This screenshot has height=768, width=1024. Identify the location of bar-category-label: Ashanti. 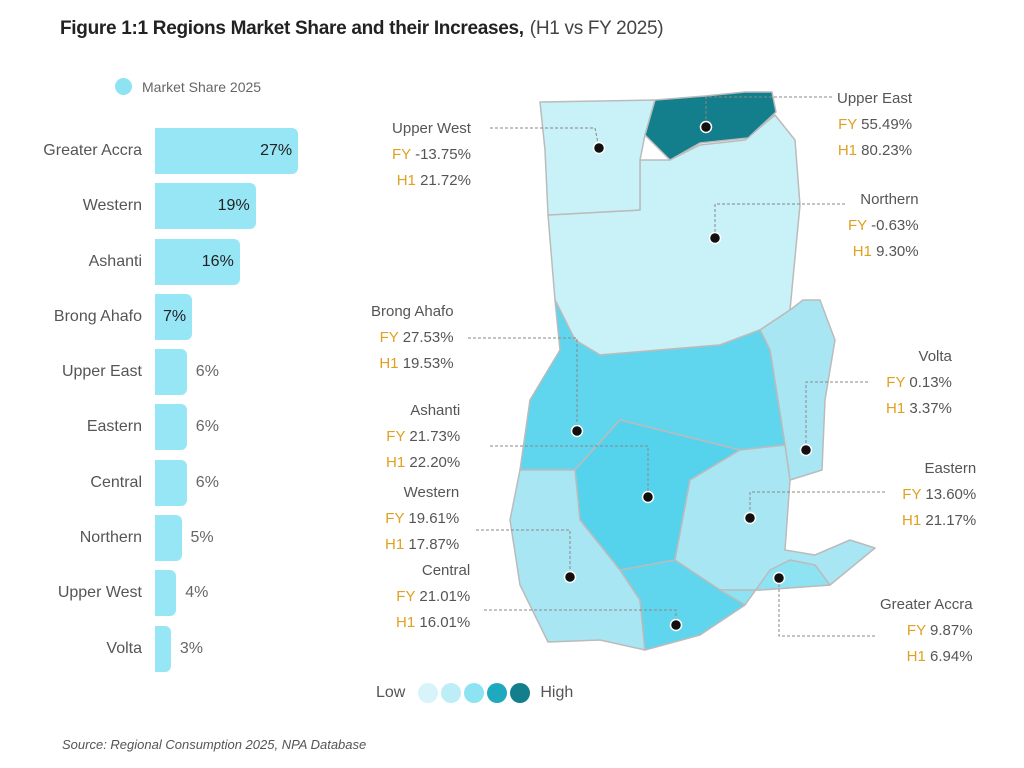
(115, 261).